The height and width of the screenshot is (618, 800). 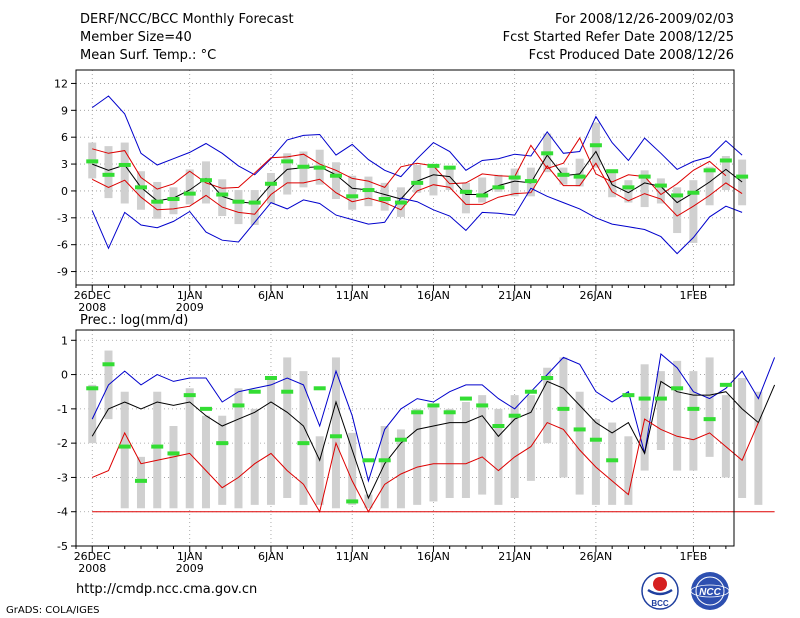 I want to click on y-tick-label: -9, so click(x=62, y=272).